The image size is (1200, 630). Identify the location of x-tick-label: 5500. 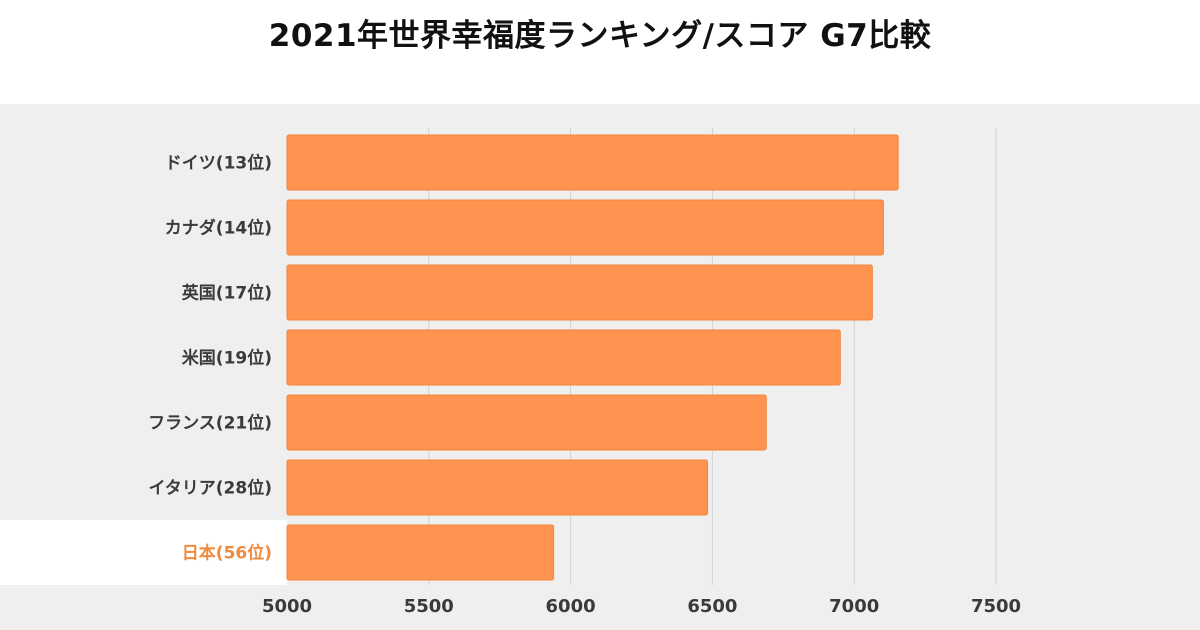
(429, 606).